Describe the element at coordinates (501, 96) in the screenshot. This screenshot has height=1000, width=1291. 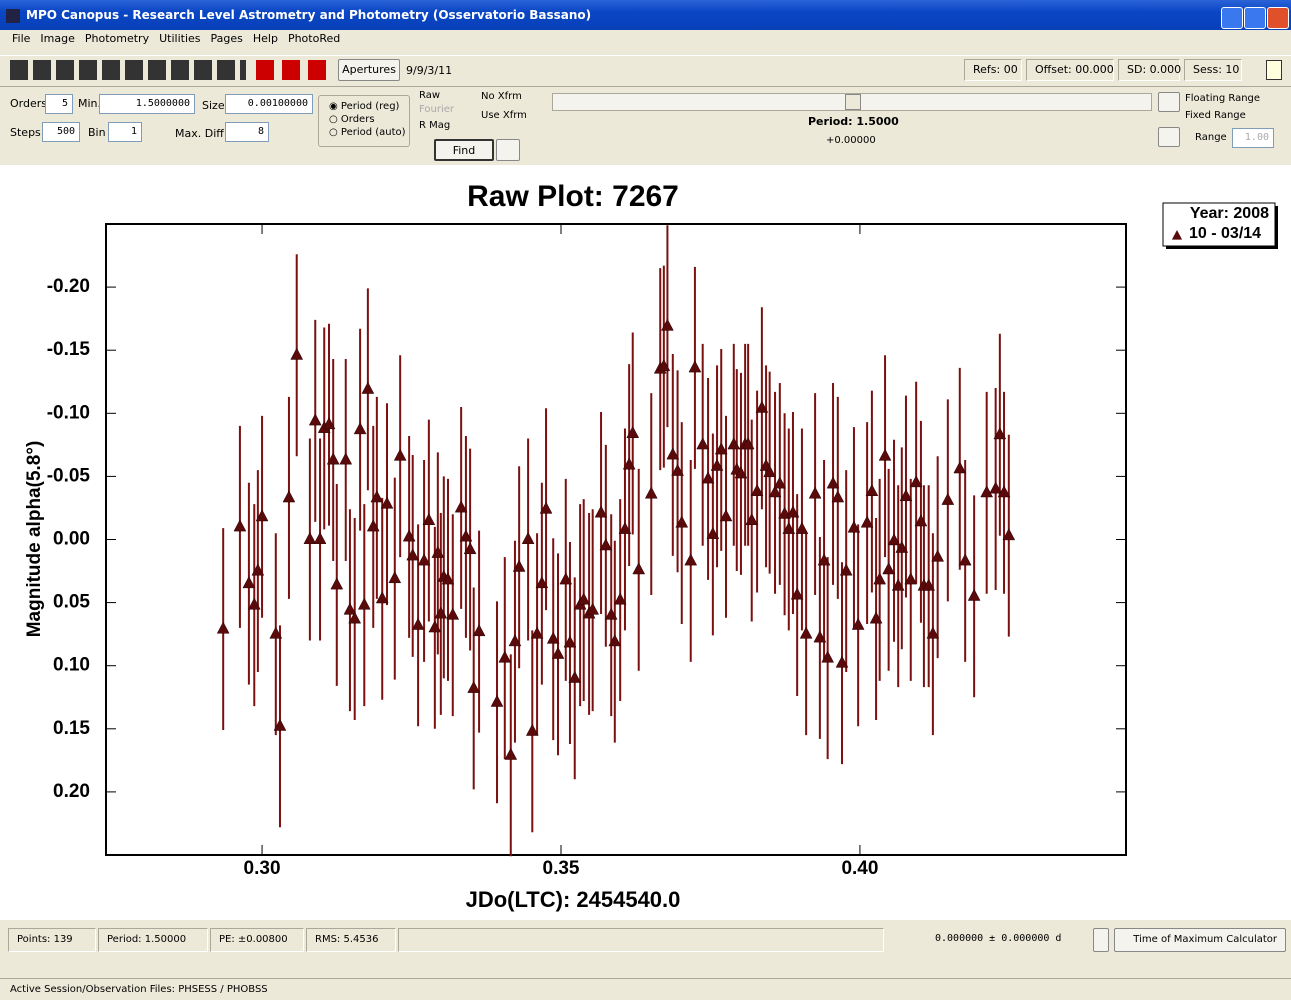
I see `radio-label: No Xfrm` at that location.